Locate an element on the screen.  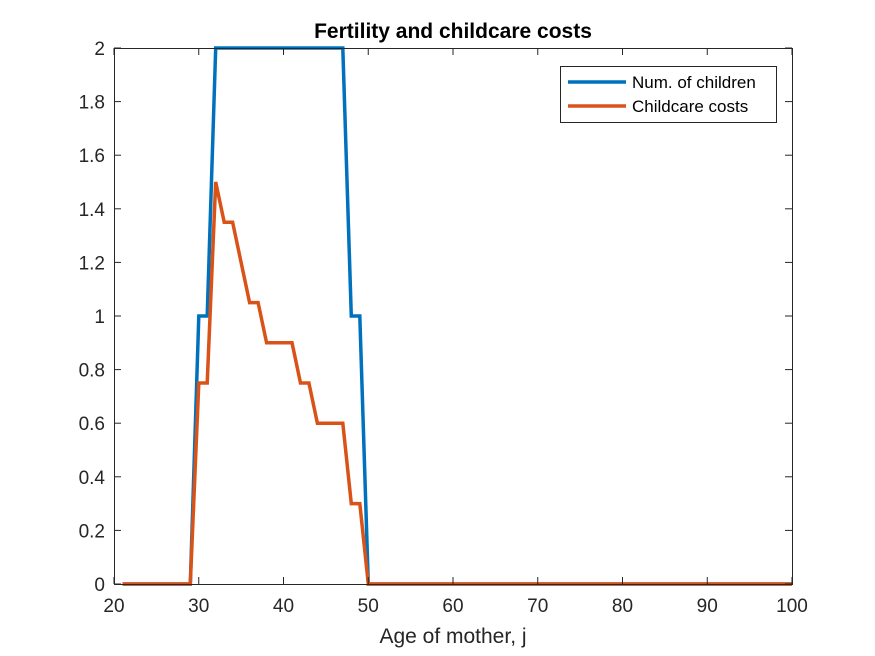
x-tick-label: 70 is located at coordinates (537, 606).